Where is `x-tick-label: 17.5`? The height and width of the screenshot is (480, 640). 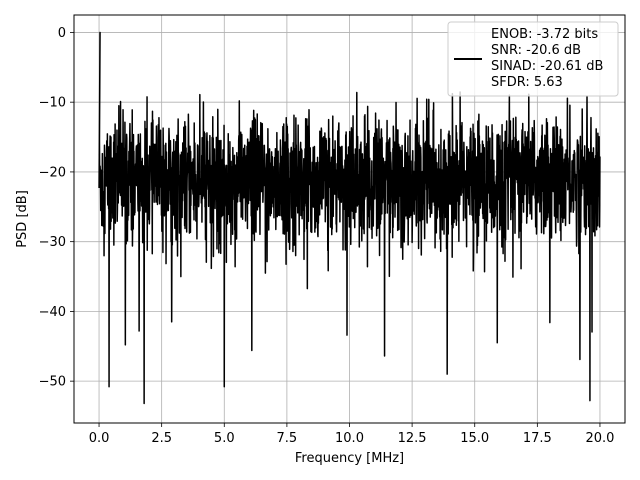 x-tick-label: 17.5 is located at coordinates (537, 438).